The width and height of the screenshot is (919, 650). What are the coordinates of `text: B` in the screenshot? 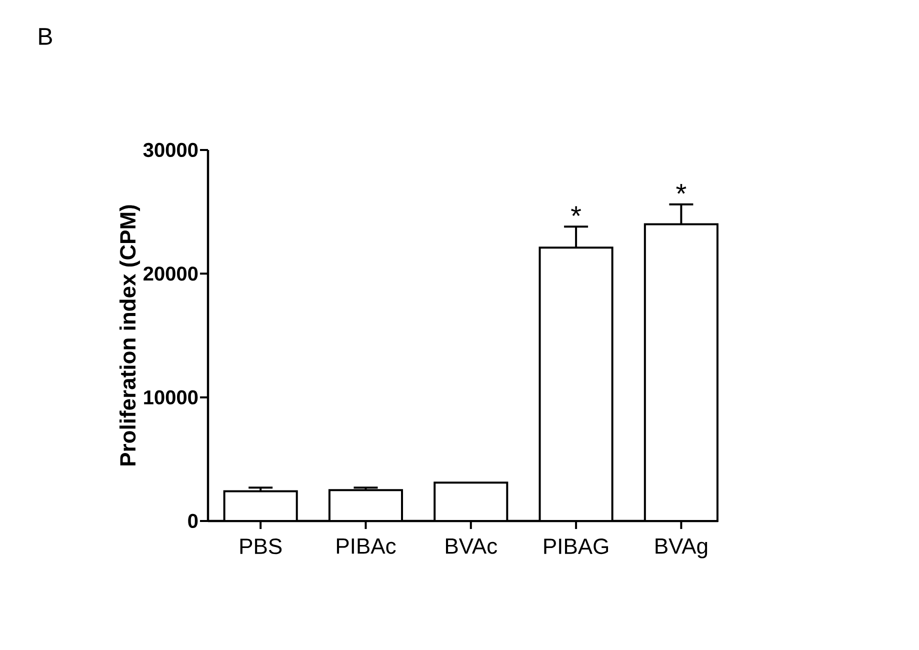 It's located at (45, 36).